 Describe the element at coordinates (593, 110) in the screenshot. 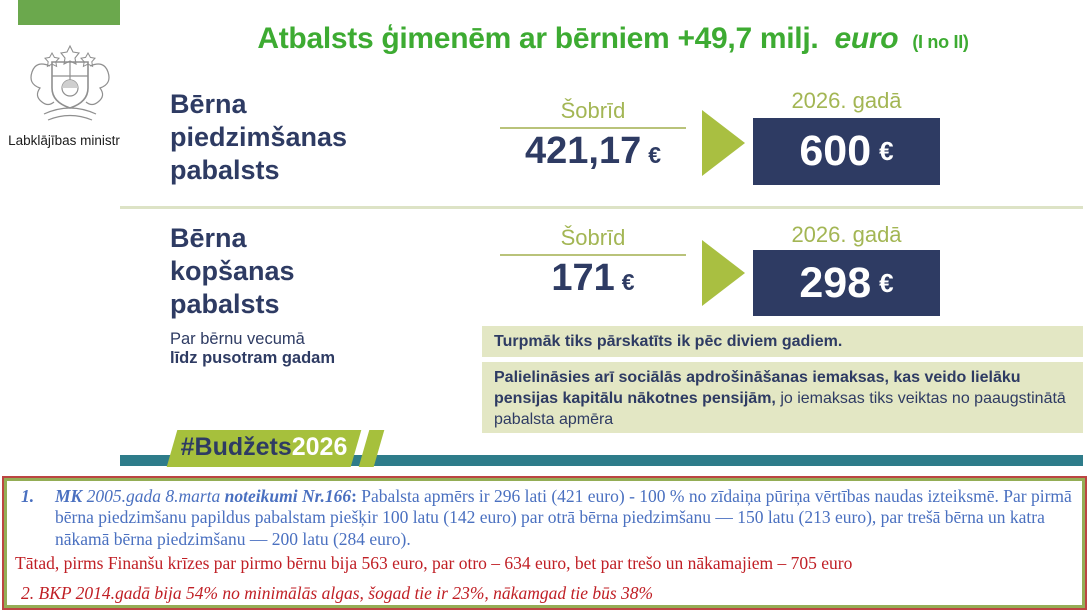

I see `benefit-1-now-label: Šobrīd` at that location.